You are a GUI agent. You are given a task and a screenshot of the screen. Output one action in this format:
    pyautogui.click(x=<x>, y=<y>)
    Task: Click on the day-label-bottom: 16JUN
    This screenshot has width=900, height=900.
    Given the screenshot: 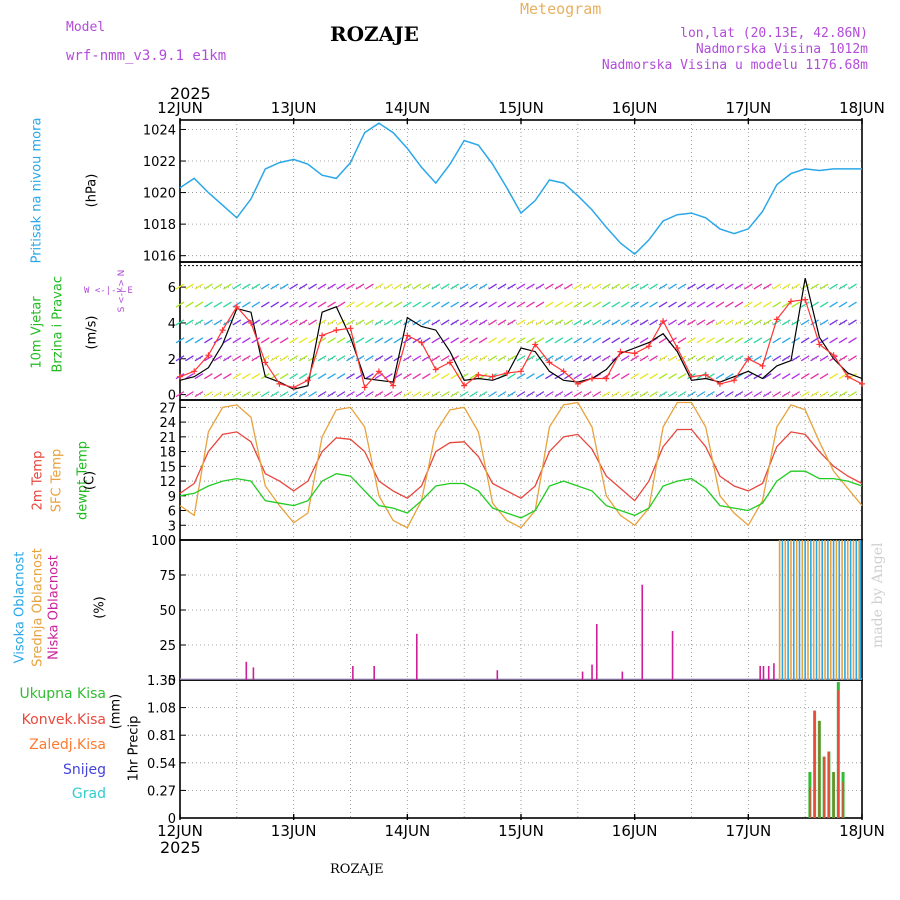 What is the action you would take?
    pyautogui.click(x=635, y=831)
    